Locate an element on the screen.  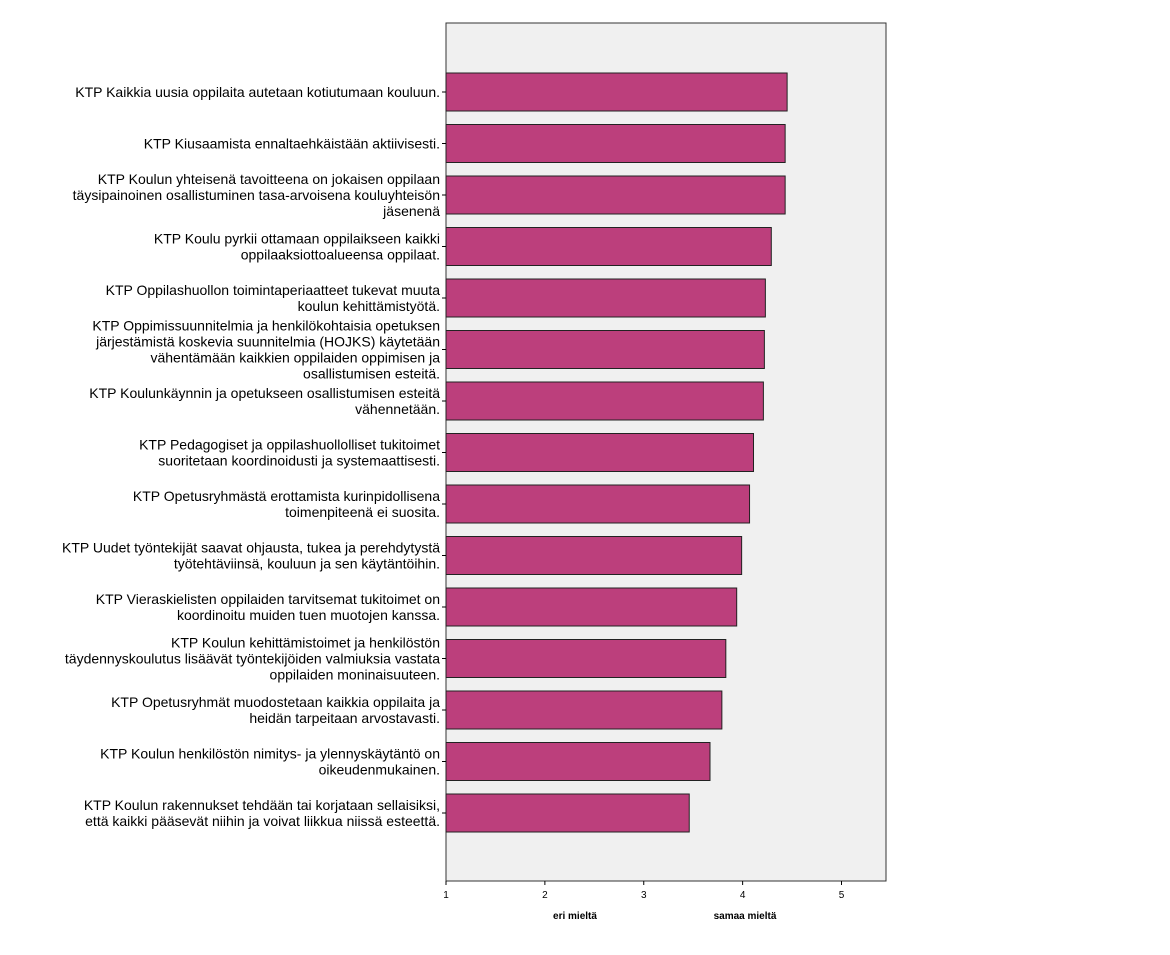
annotation-eri-mielta: eri mieltä is located at coordinates (575, 916).